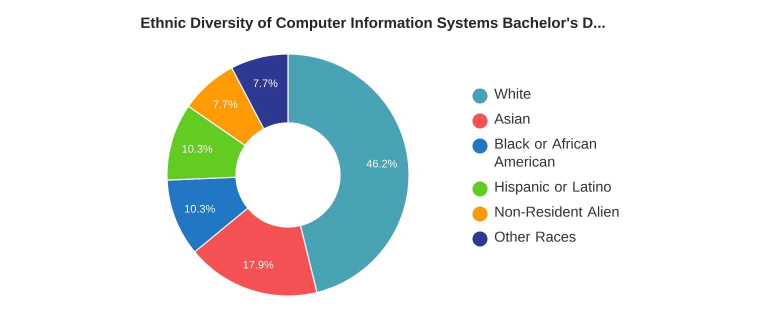 The height and width of the screenshot is (335, 770). Describe the element at coordinates (535, 236) in the screenshot. I see `legend-label: Other Races` at that location.